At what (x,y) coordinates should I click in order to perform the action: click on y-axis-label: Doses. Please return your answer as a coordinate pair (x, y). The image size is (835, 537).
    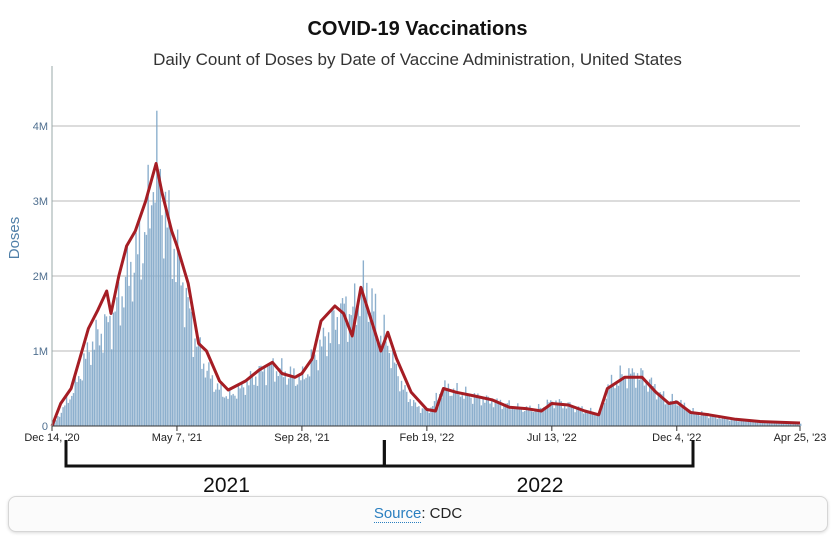
    Looking at the image, I should click on (14, 238).